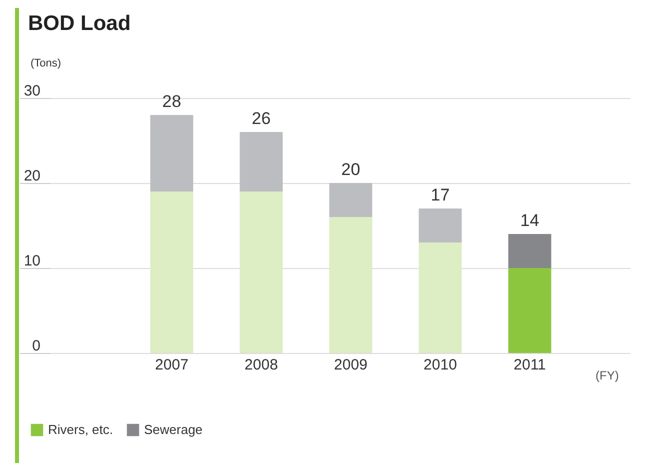  What do you see at coordinates (261, 118) in the screenshot?
I see `total-label: 26` at bounding box center [261, 118].